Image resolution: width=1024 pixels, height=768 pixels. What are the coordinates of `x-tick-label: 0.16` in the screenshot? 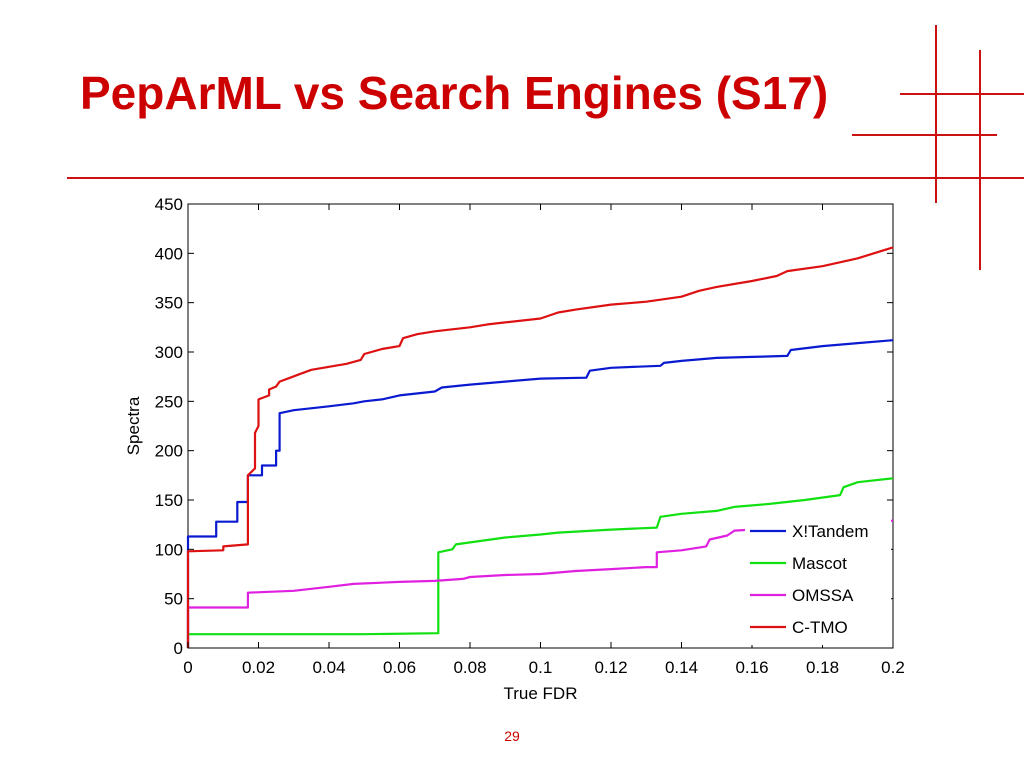 It's located at (751, 667).